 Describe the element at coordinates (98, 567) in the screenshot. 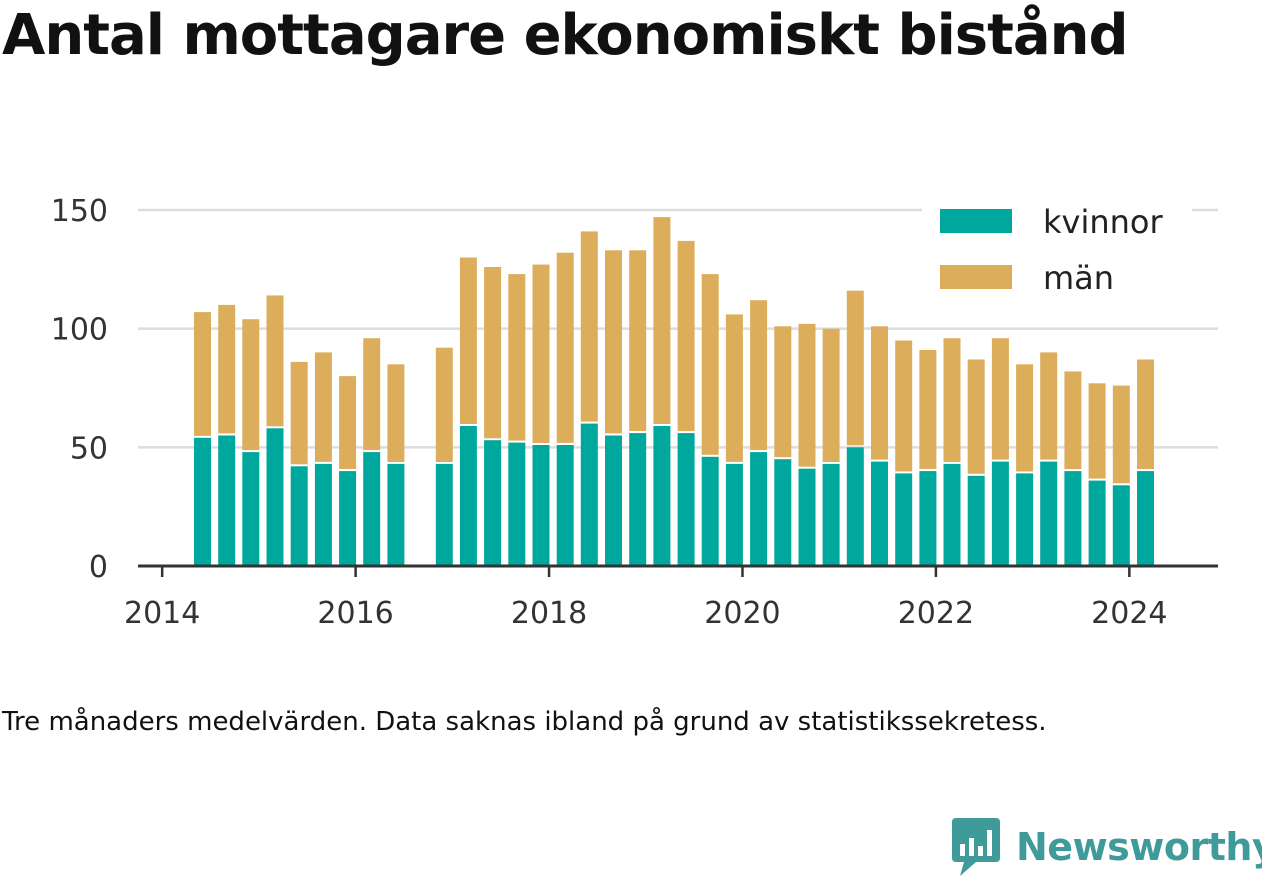

I see `y-tick-label-0: 0` at that location.